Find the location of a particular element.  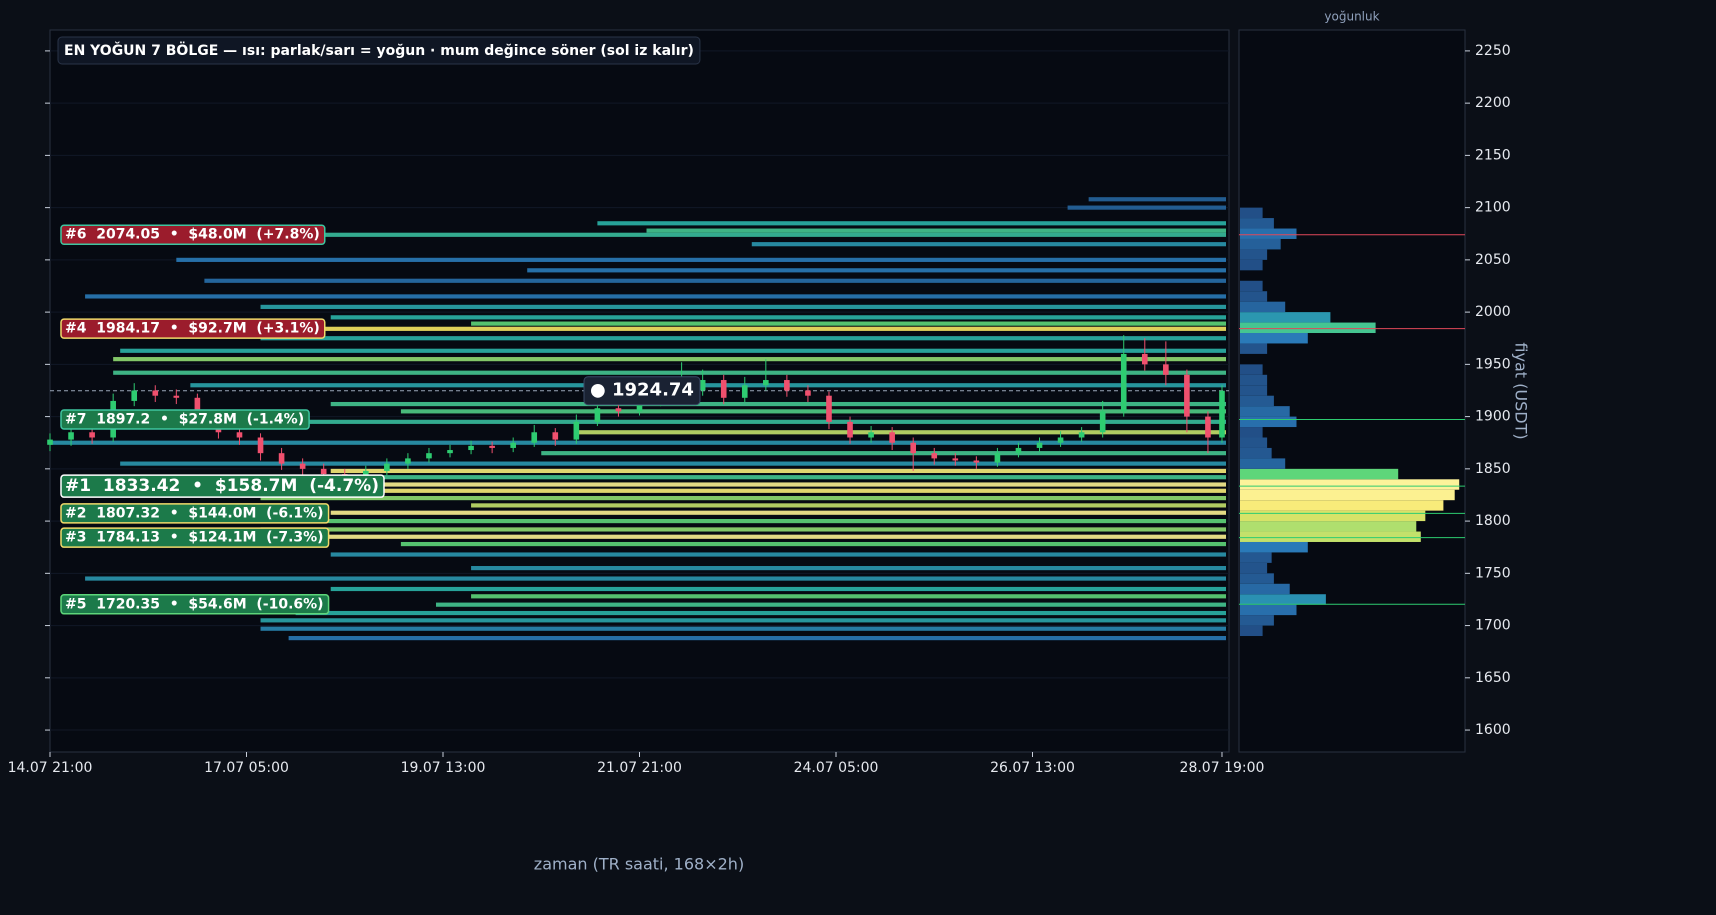

zone-label-text: #7 1897.2 • $27.8M (-1.4%) is located at coordinates (184, 420).